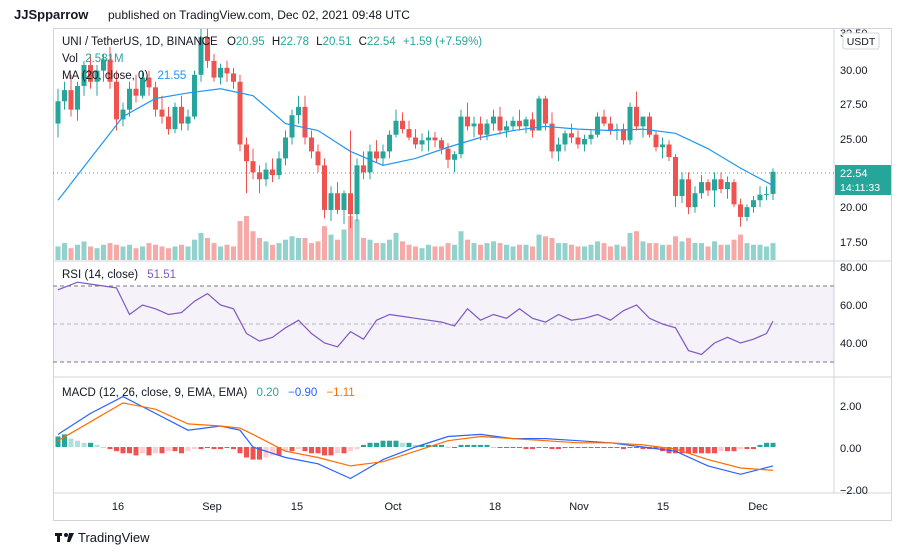  Describe the element at coordinates (854, 105) in the screenshot. I see `price-tick: 27.50` at that location.